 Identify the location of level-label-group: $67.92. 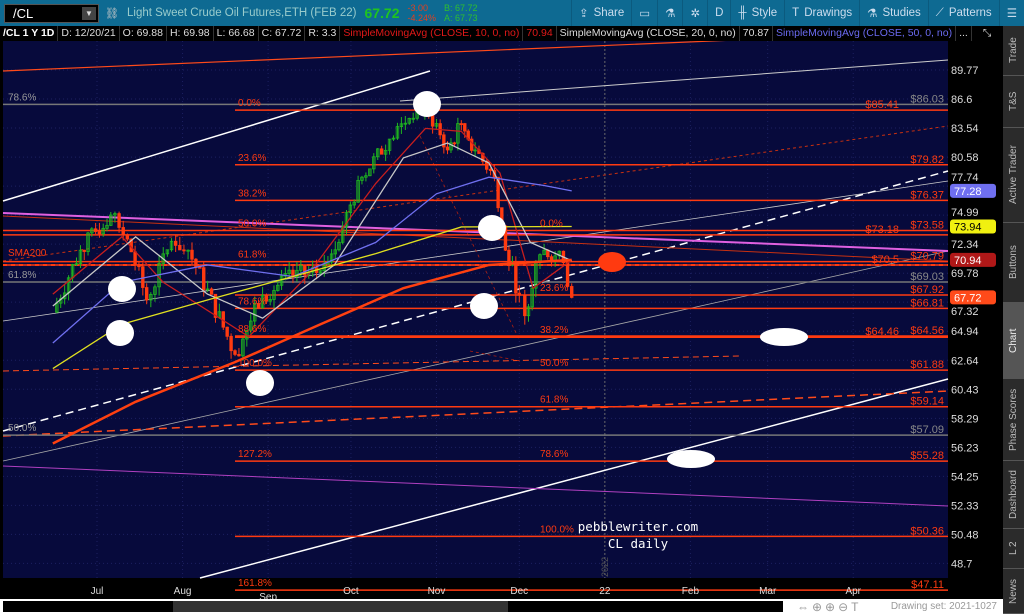
(927, 290).